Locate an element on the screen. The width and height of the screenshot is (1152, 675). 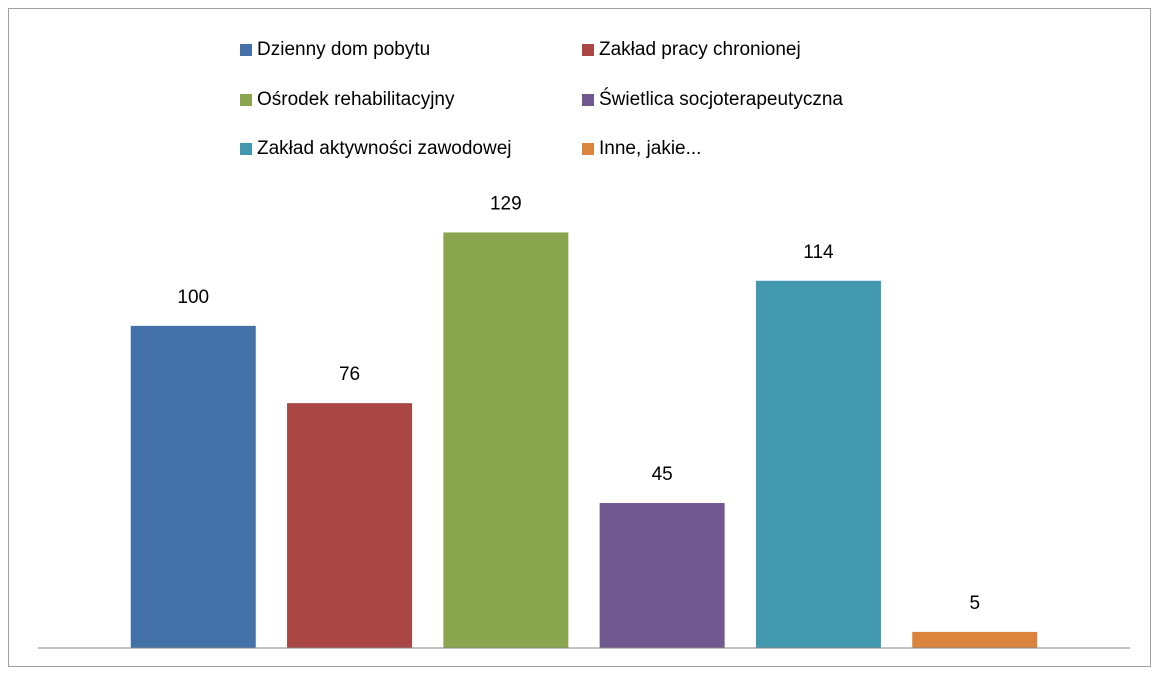
legend-label: Dzienny dom pobytu is located at coordinates (343, 49).